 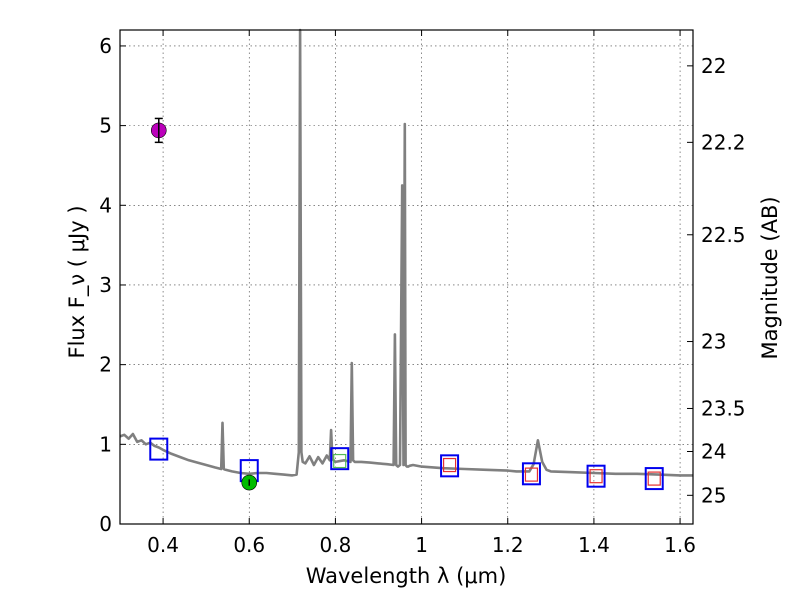 What do you see at coordinates (249, 545) in the screenshot?
I see `x-tick-label: 0.6` at bounding box center [249, 545].